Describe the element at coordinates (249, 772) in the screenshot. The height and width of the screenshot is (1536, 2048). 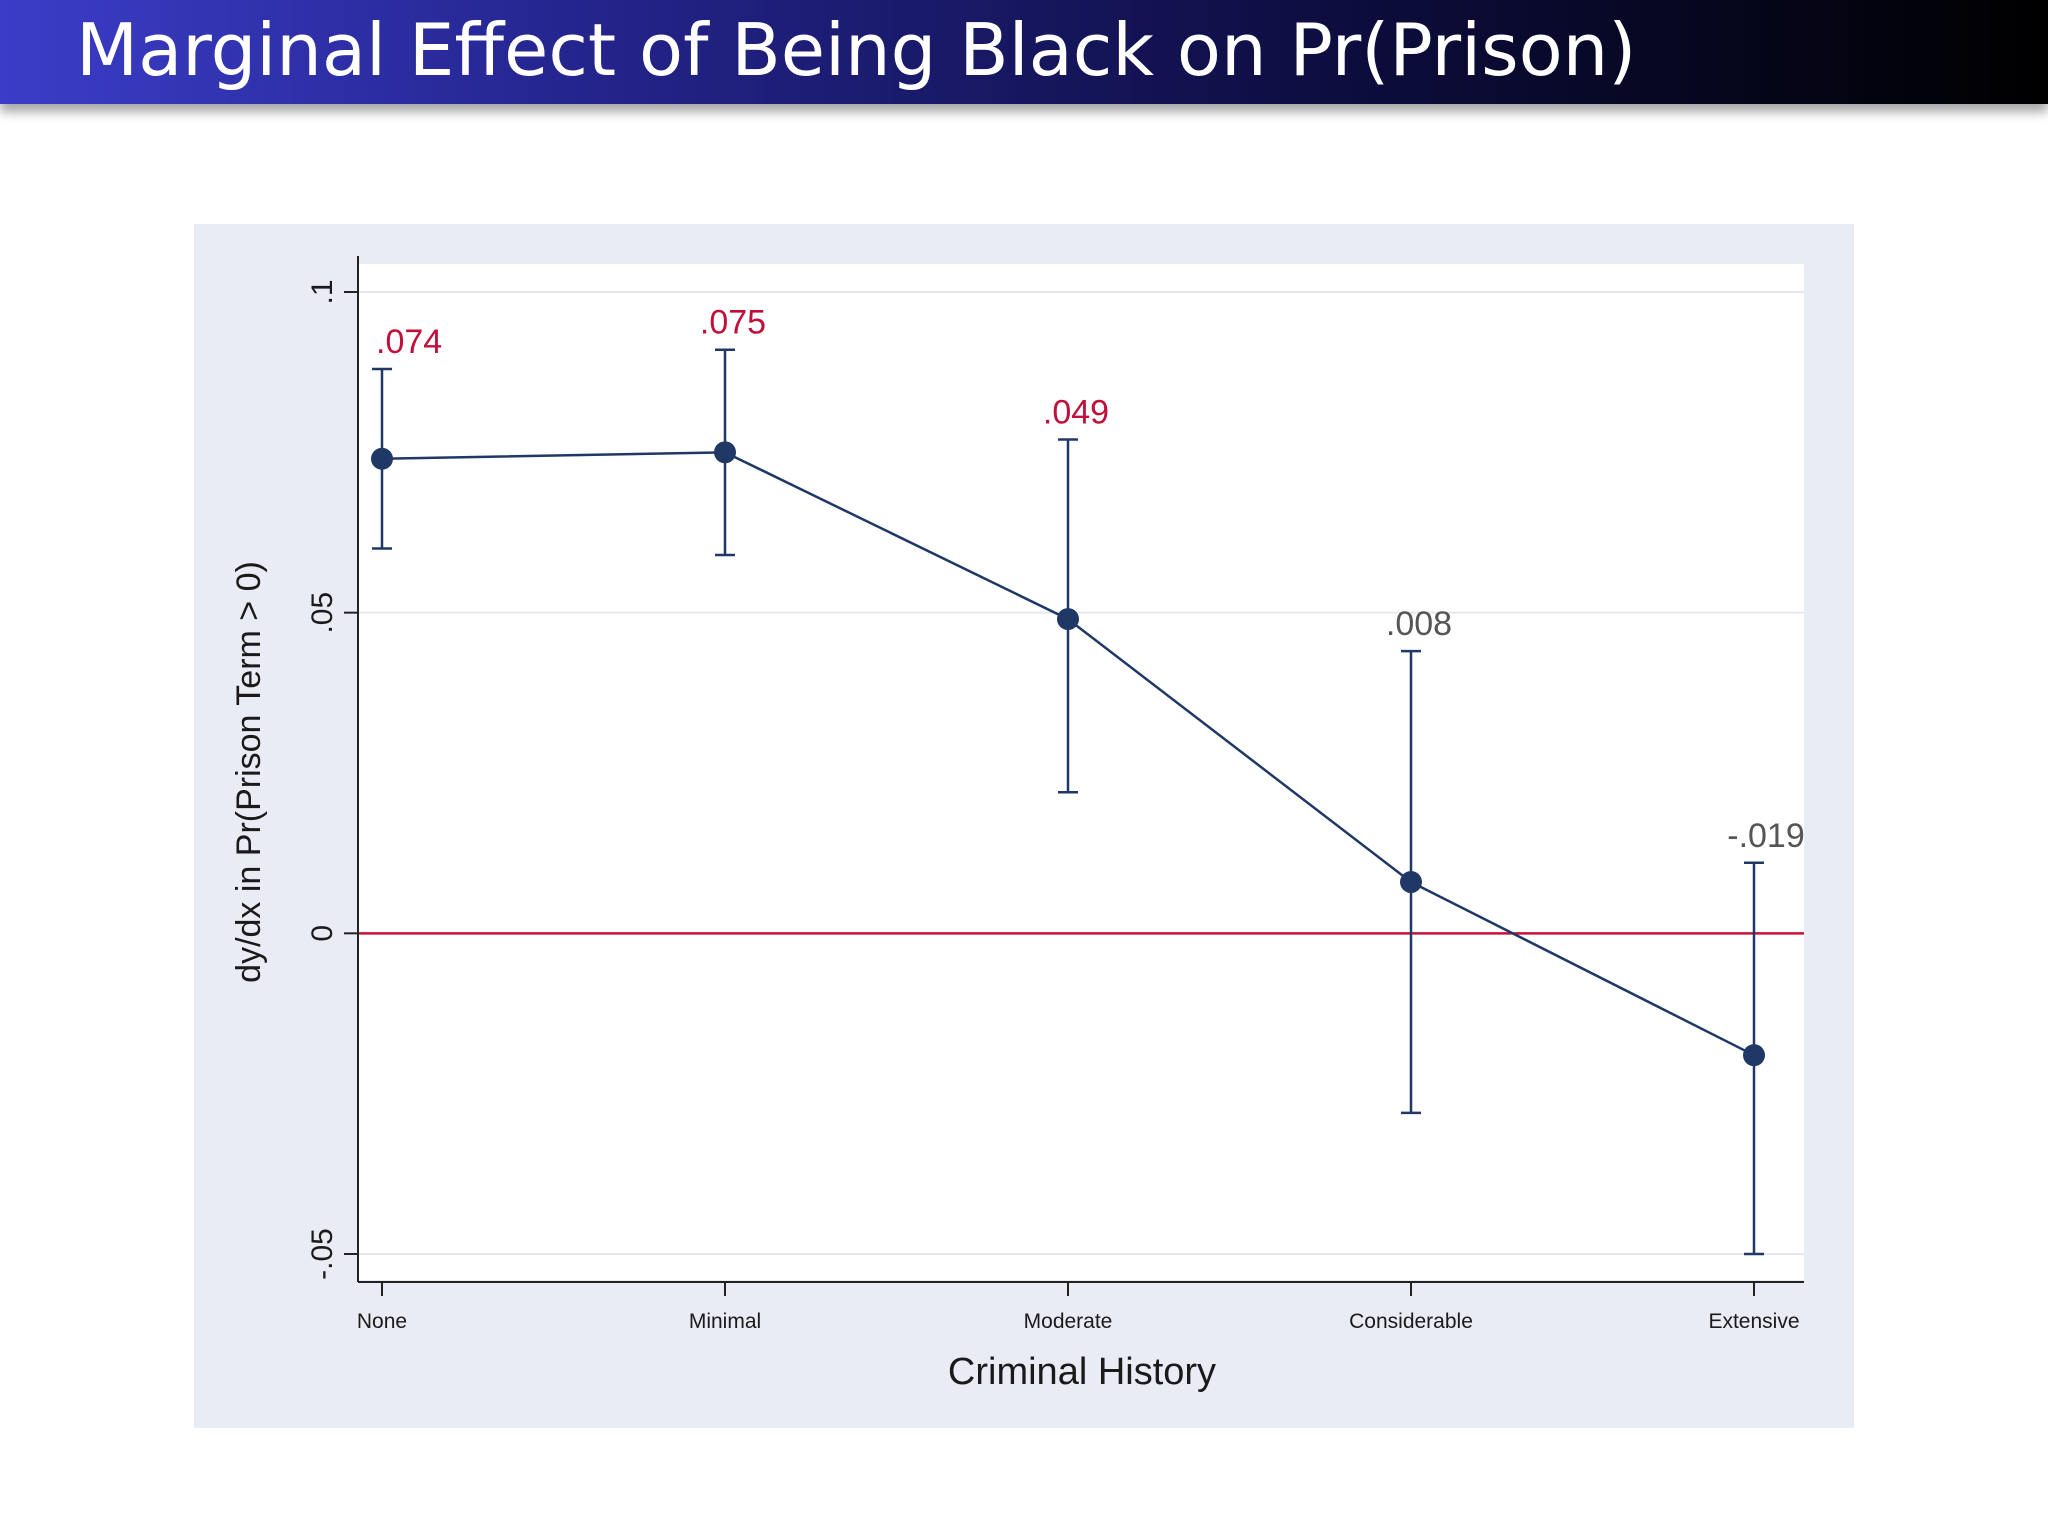
I see `y-axis-title: dy/dx in Pr(Prison Term > 0)` at that location.